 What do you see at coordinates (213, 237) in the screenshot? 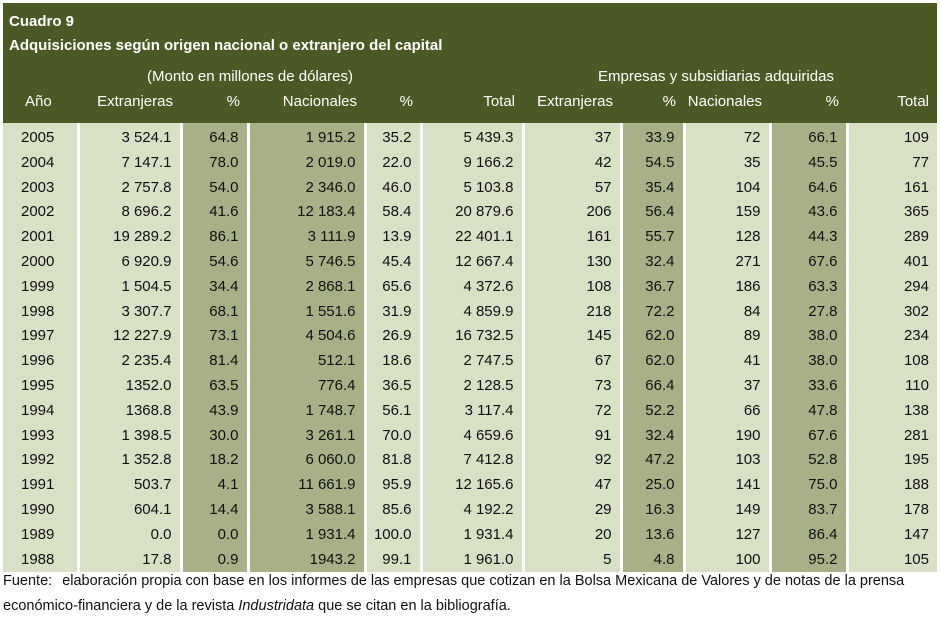
I see `value-cell: 86.1` at bounding box center [213, 237].